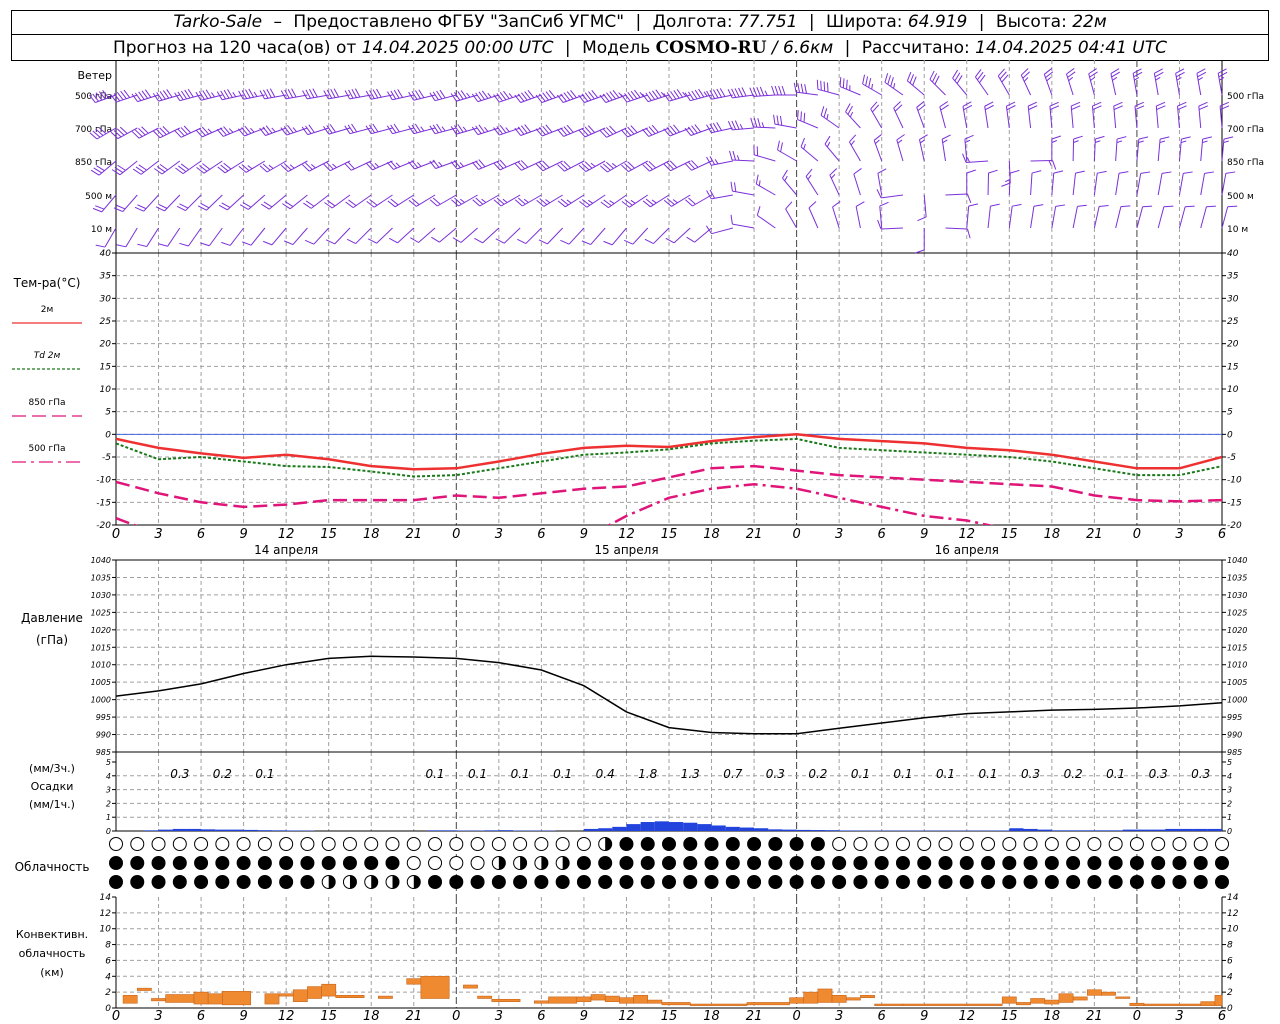  What do you see at coordinates (218, 22) in the screenshot?
I see `station-name: Tarko-Sale` at bounding box center [218, 22].